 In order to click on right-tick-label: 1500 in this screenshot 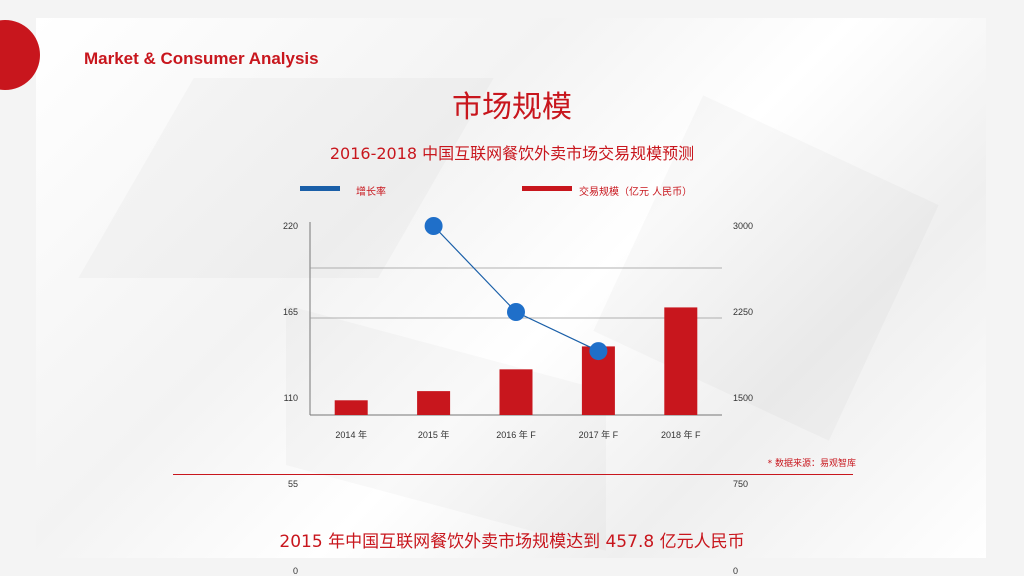, I will do `click(743, 398)`.